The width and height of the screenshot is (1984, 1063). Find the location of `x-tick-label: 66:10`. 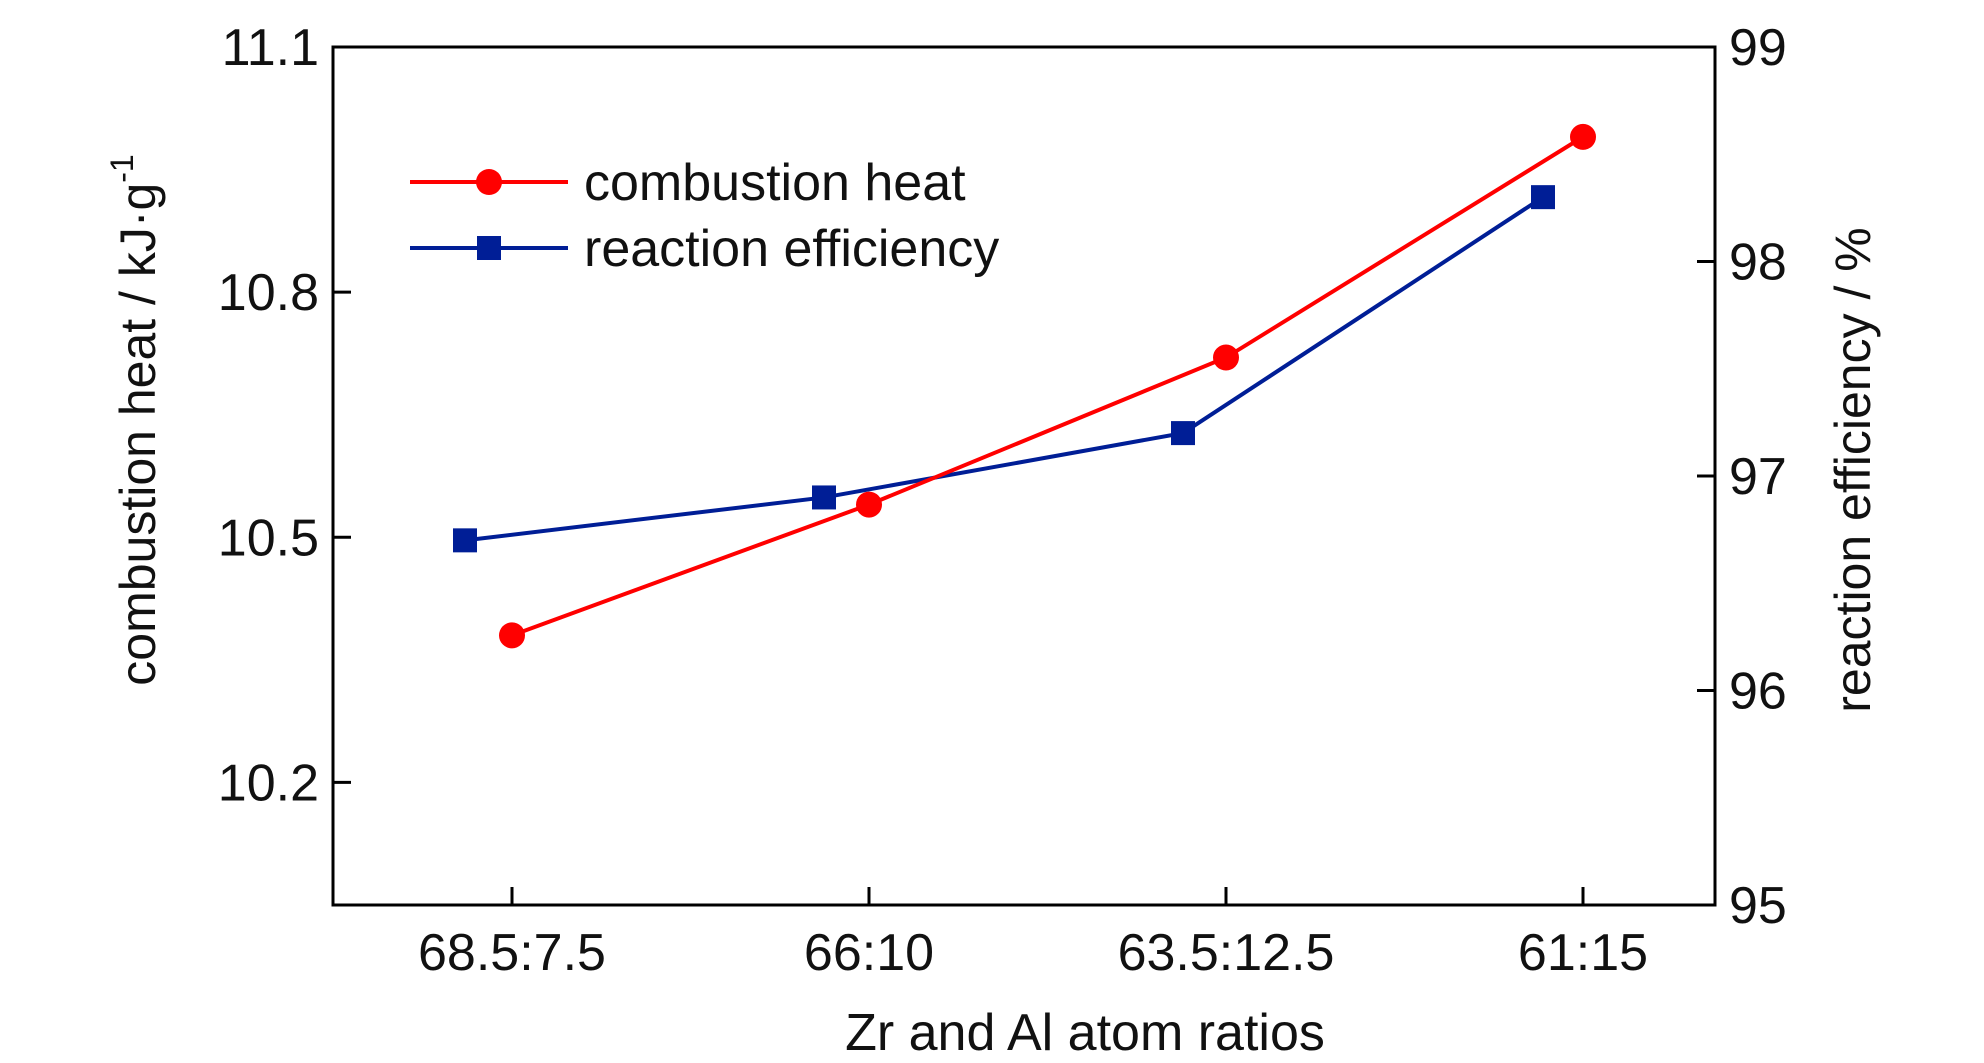

x-tick-label: 66:10 is located at coordinates (869, 953).